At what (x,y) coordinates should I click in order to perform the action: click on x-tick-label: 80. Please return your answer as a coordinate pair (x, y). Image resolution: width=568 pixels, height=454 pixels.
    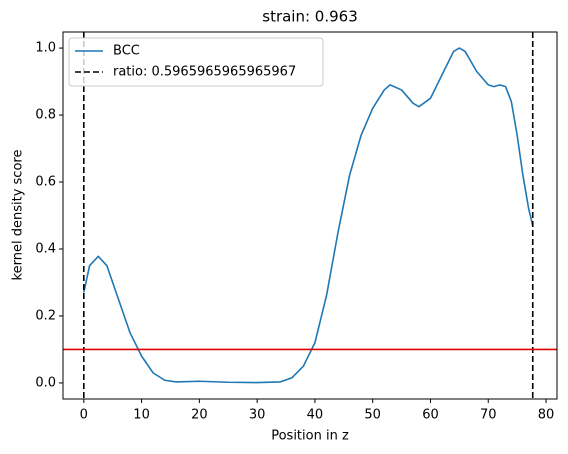
    Looking at the image, I should click on (546, 415).